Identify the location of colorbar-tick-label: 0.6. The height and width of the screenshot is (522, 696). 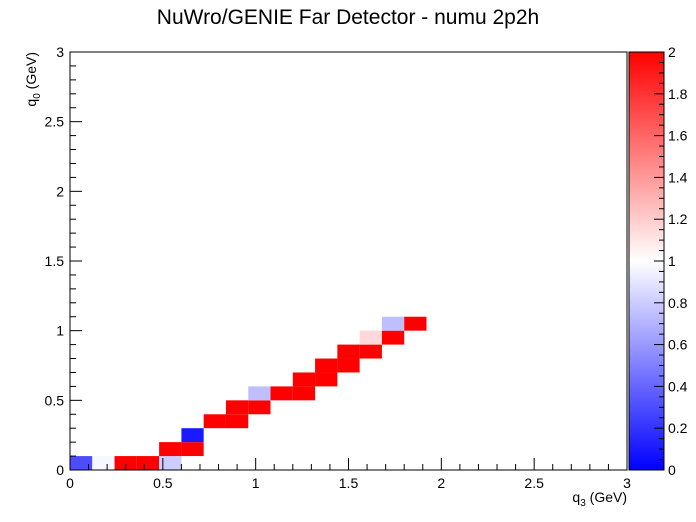
(678, 345).